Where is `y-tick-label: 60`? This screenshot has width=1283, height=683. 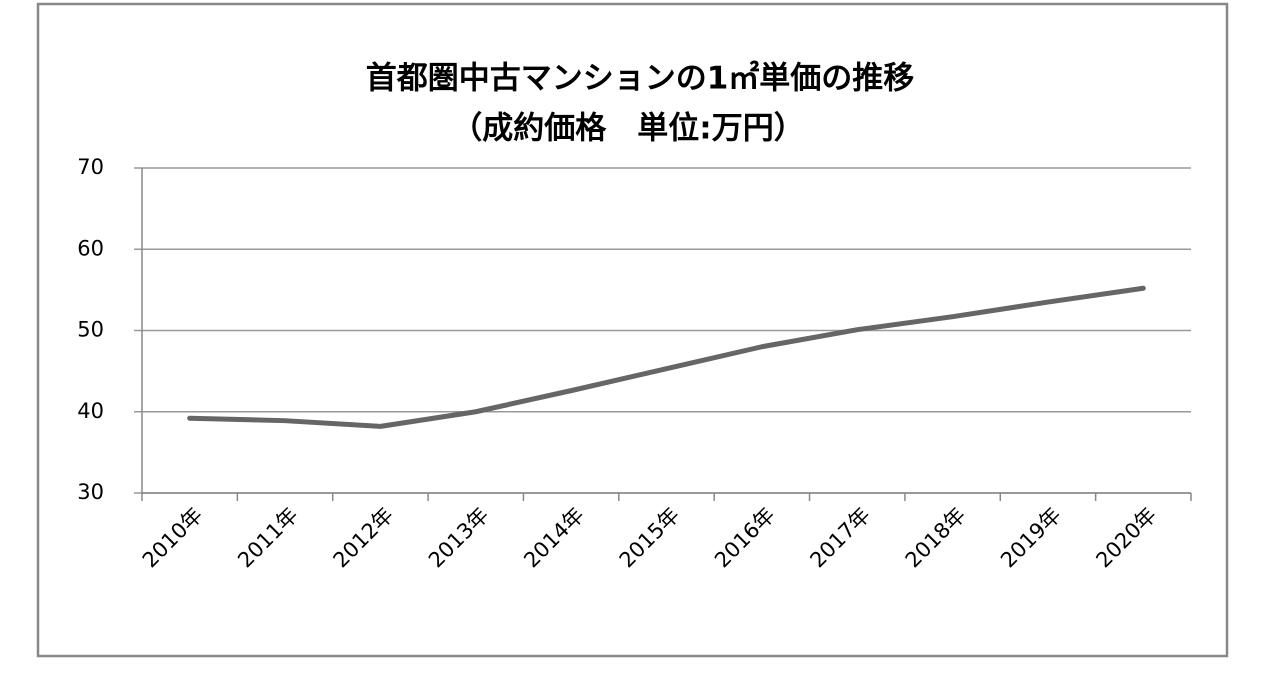
y-tick-label: 60 is located at coordinates (90, 248).